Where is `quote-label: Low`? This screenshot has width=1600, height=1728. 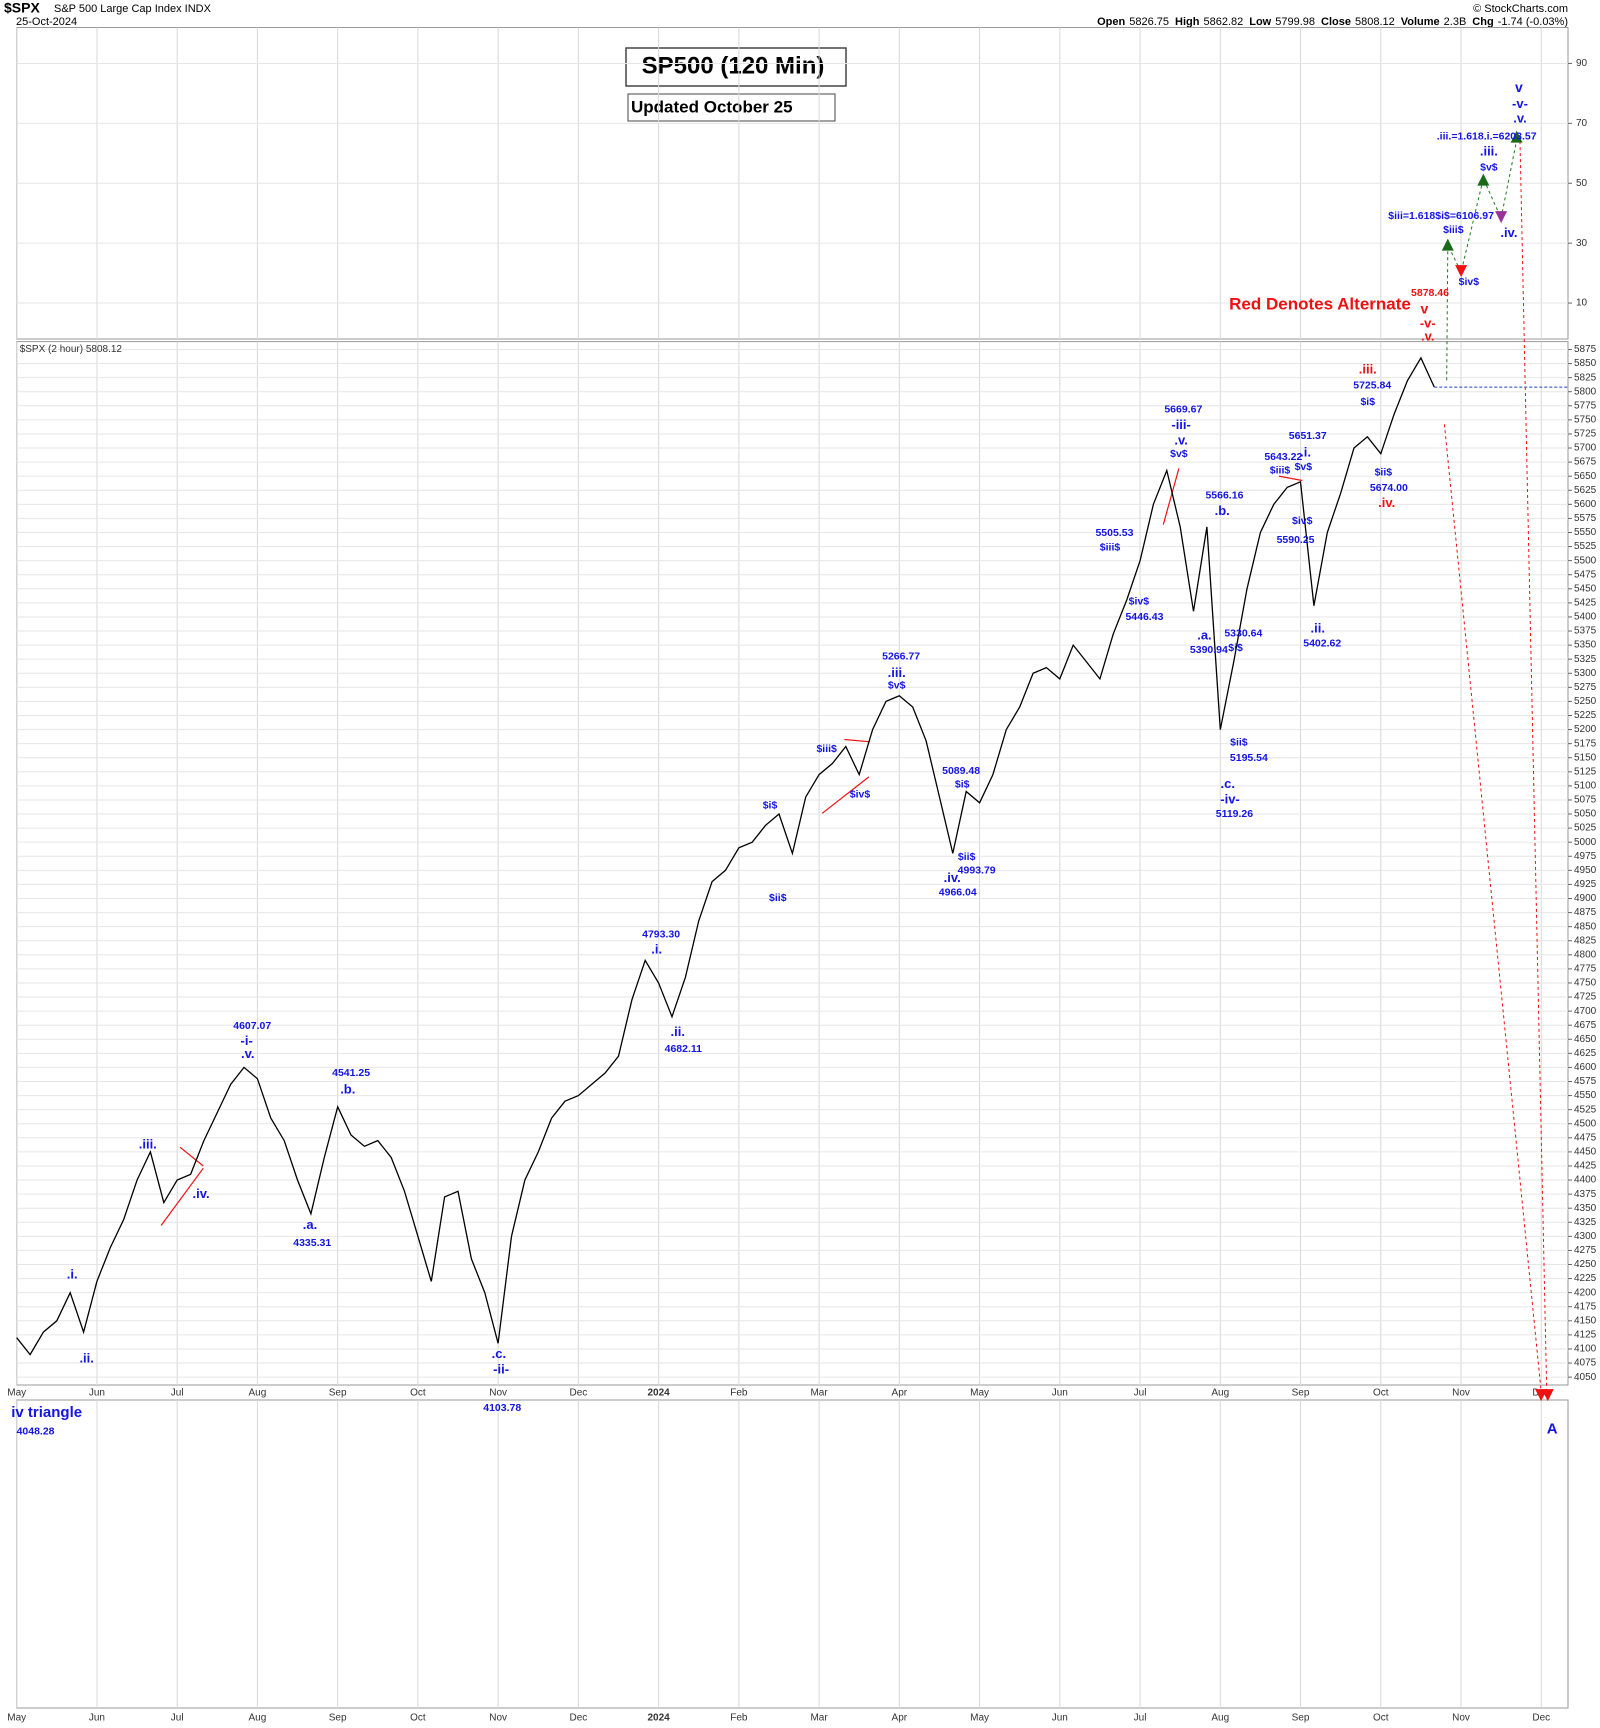
quote-label: Low is located at coordinates (1260, 22).